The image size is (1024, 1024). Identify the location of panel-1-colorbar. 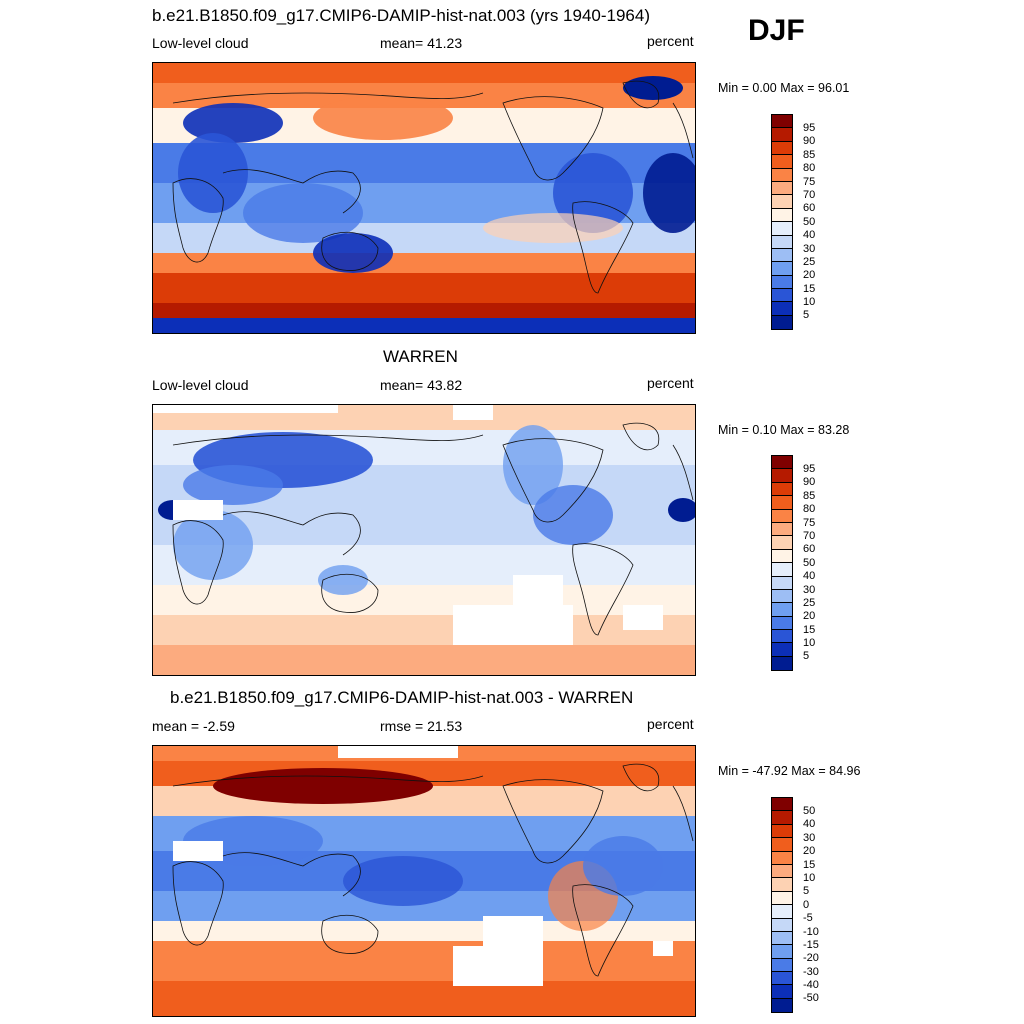
(782, 222).